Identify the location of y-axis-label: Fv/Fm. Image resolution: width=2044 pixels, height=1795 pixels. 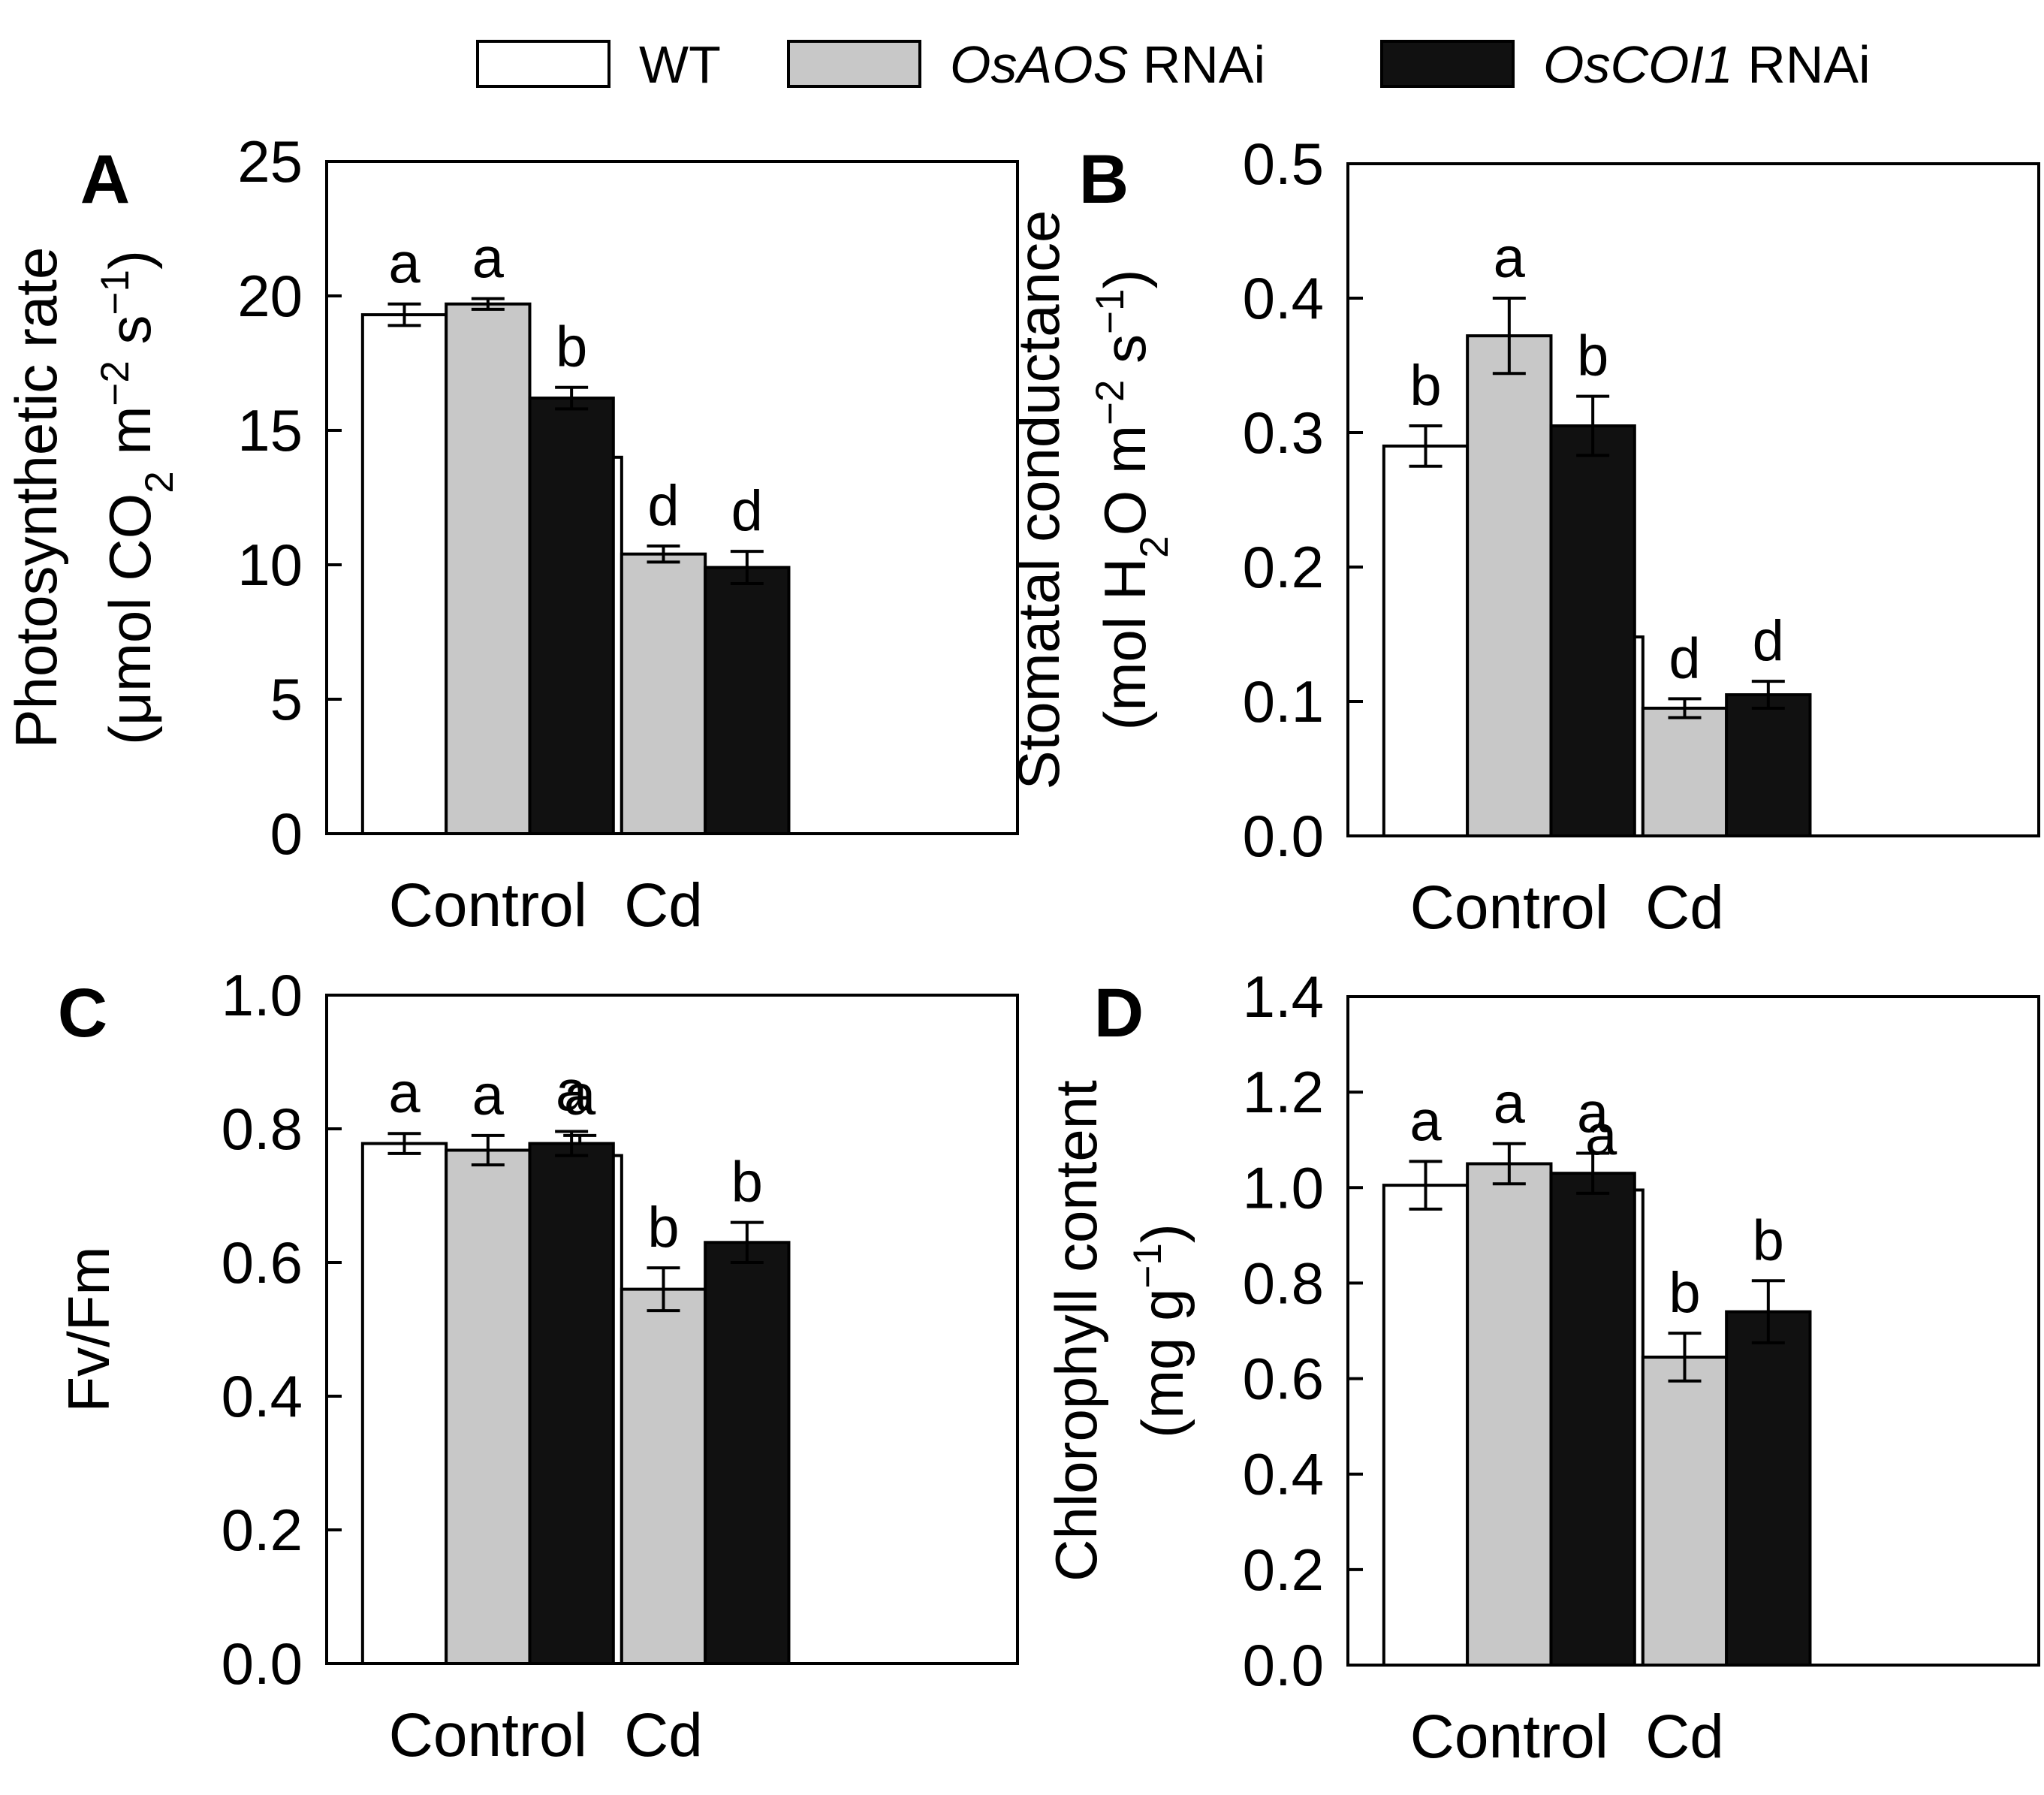
(89, 1330).